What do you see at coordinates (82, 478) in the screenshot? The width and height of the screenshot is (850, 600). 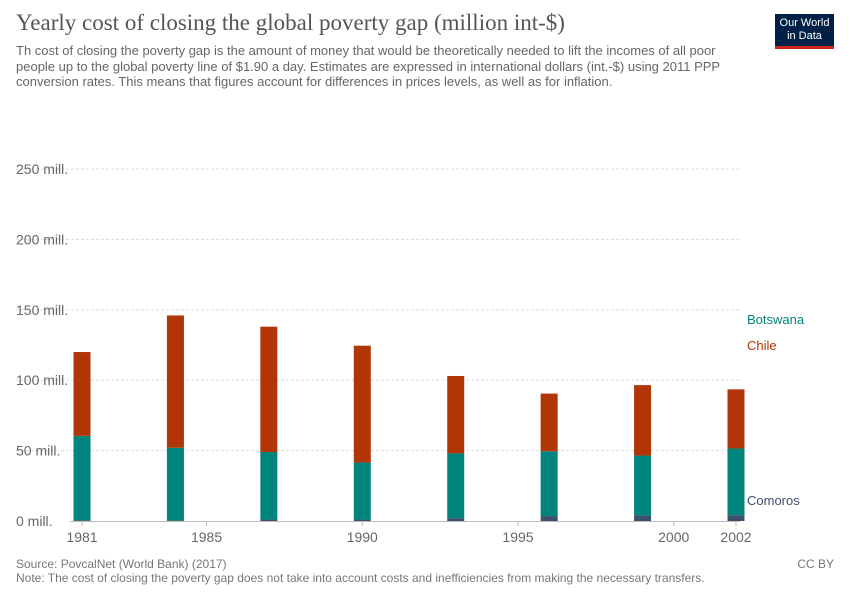 I see `bar-botswana-1981` at bounding box center [82, 478].